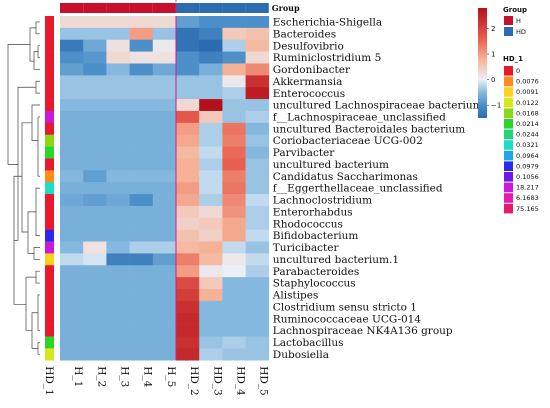 The height and width of the screenshot is (408, 550). I want to click on row-label: Ruminiclostridium 5, so click(327, 58).